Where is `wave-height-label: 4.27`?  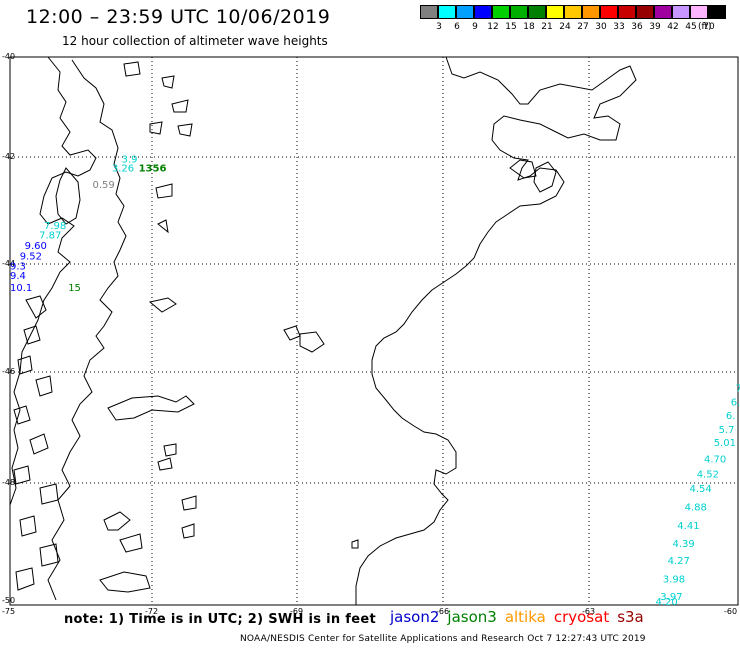 wave-height-label: 4.27 is located at coordinates (679, 561).